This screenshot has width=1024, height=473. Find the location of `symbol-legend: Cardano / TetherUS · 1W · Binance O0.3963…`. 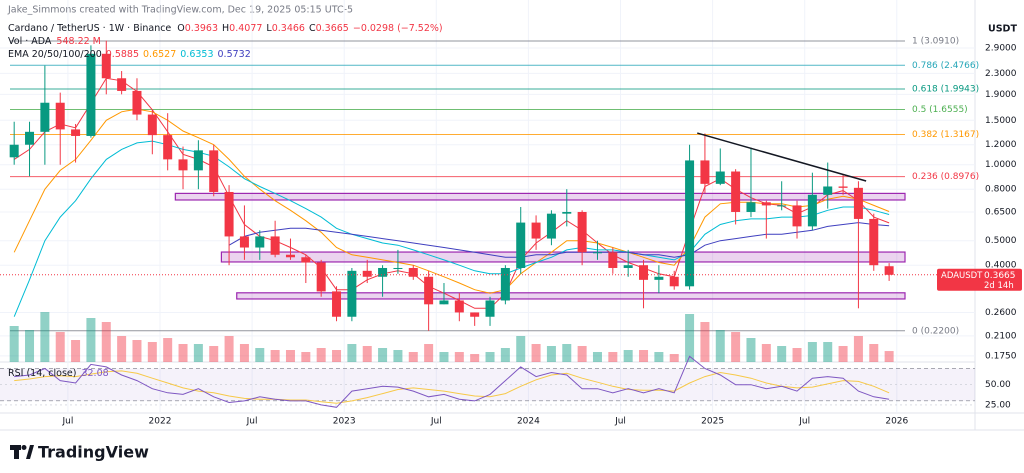

symbol-legend: Cardano / TetherUS · 1W · Binance O0.3963… is located at coordinates (225, 28).